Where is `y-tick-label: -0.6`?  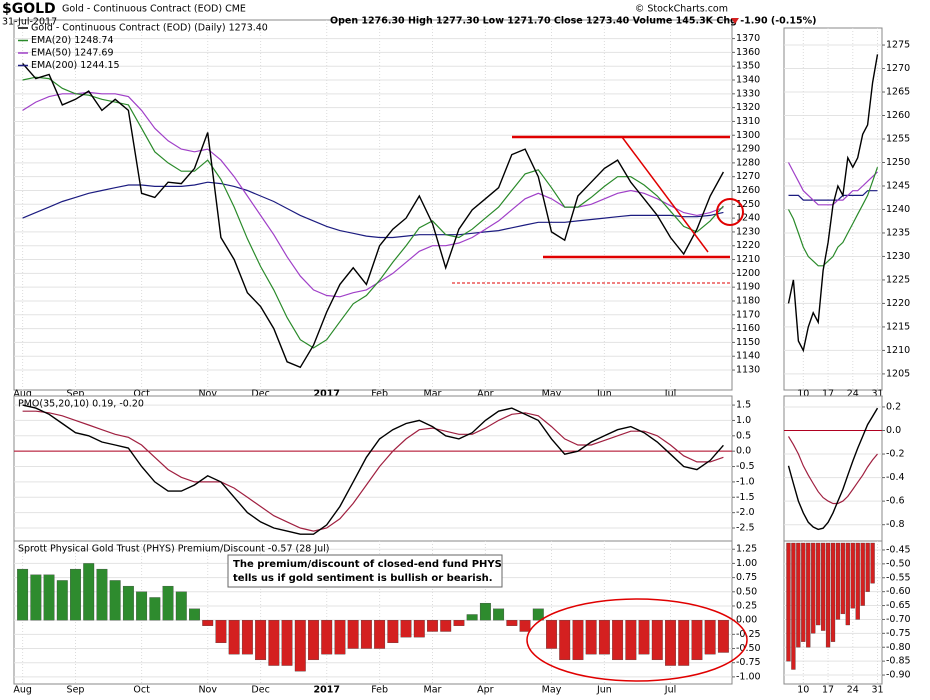
y-tick-label: -0.6 is located at coordinates (895, 501).